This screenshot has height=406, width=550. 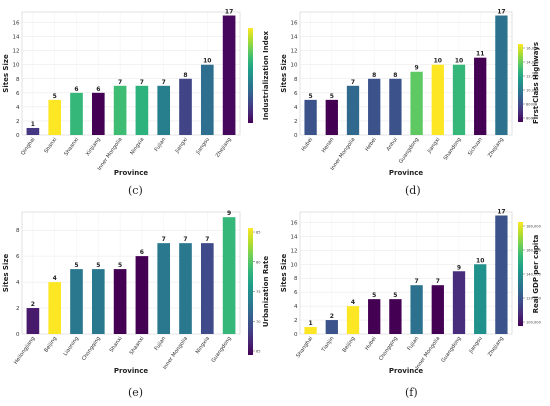 What do you see at coordinates (258, 233) in the screenshot?
I see `colorbar-tick-label: 85` at bounding box center [258, 233].